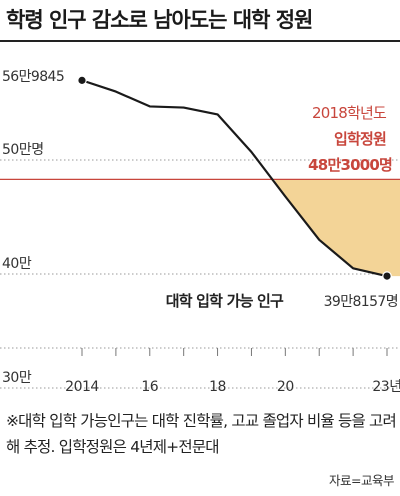 This screenshot has width=400, height=496. Describe the element at coordinates (350, 165) in the screenshot. I see `reference-label-value: 48만3000명` at that location.